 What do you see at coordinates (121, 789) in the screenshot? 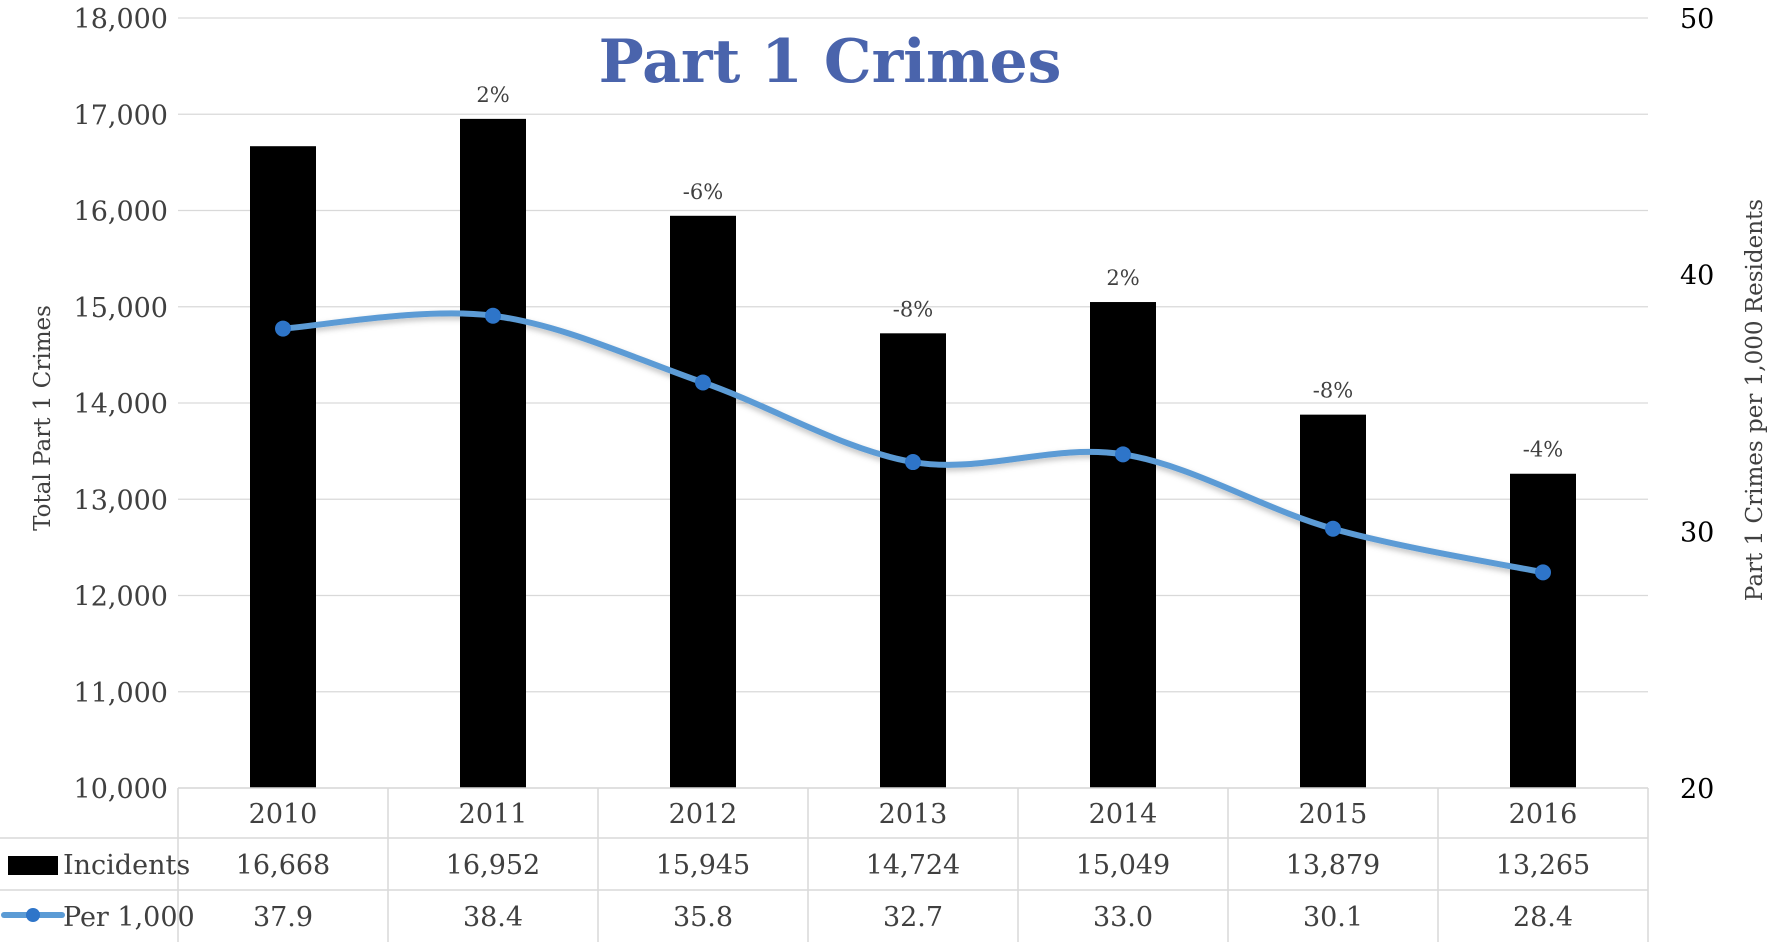
I see `y-tick-label: 10,000` at bounding box center [121, 789].